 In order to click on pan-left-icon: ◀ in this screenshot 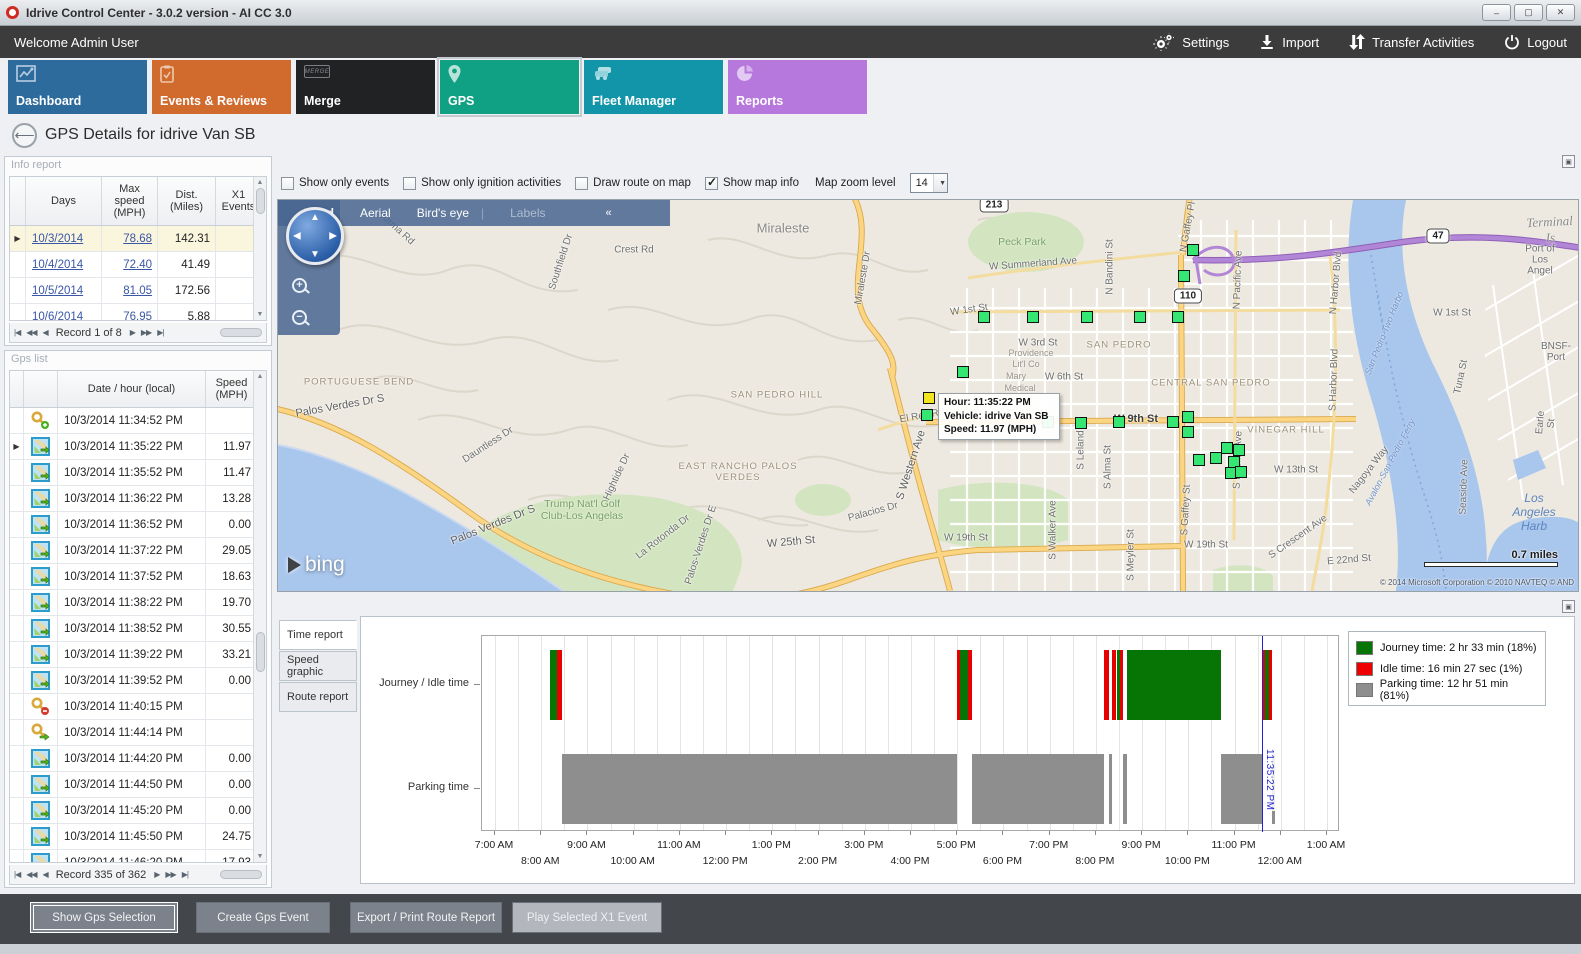, I will do `click(297, 236)`.